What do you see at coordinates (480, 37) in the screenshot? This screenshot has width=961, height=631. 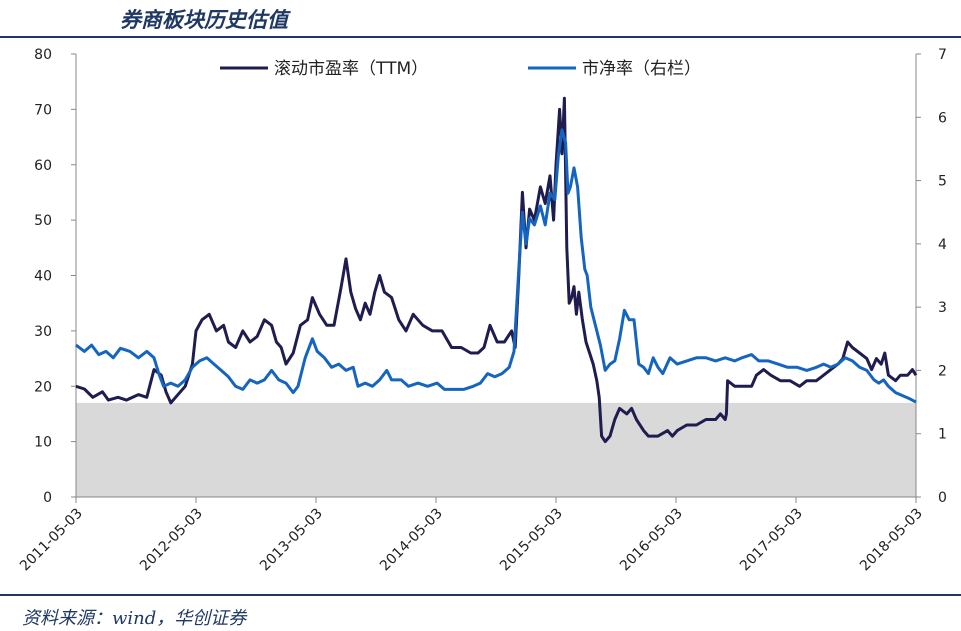 I see `title-rule` at bounding box center [480, 37].